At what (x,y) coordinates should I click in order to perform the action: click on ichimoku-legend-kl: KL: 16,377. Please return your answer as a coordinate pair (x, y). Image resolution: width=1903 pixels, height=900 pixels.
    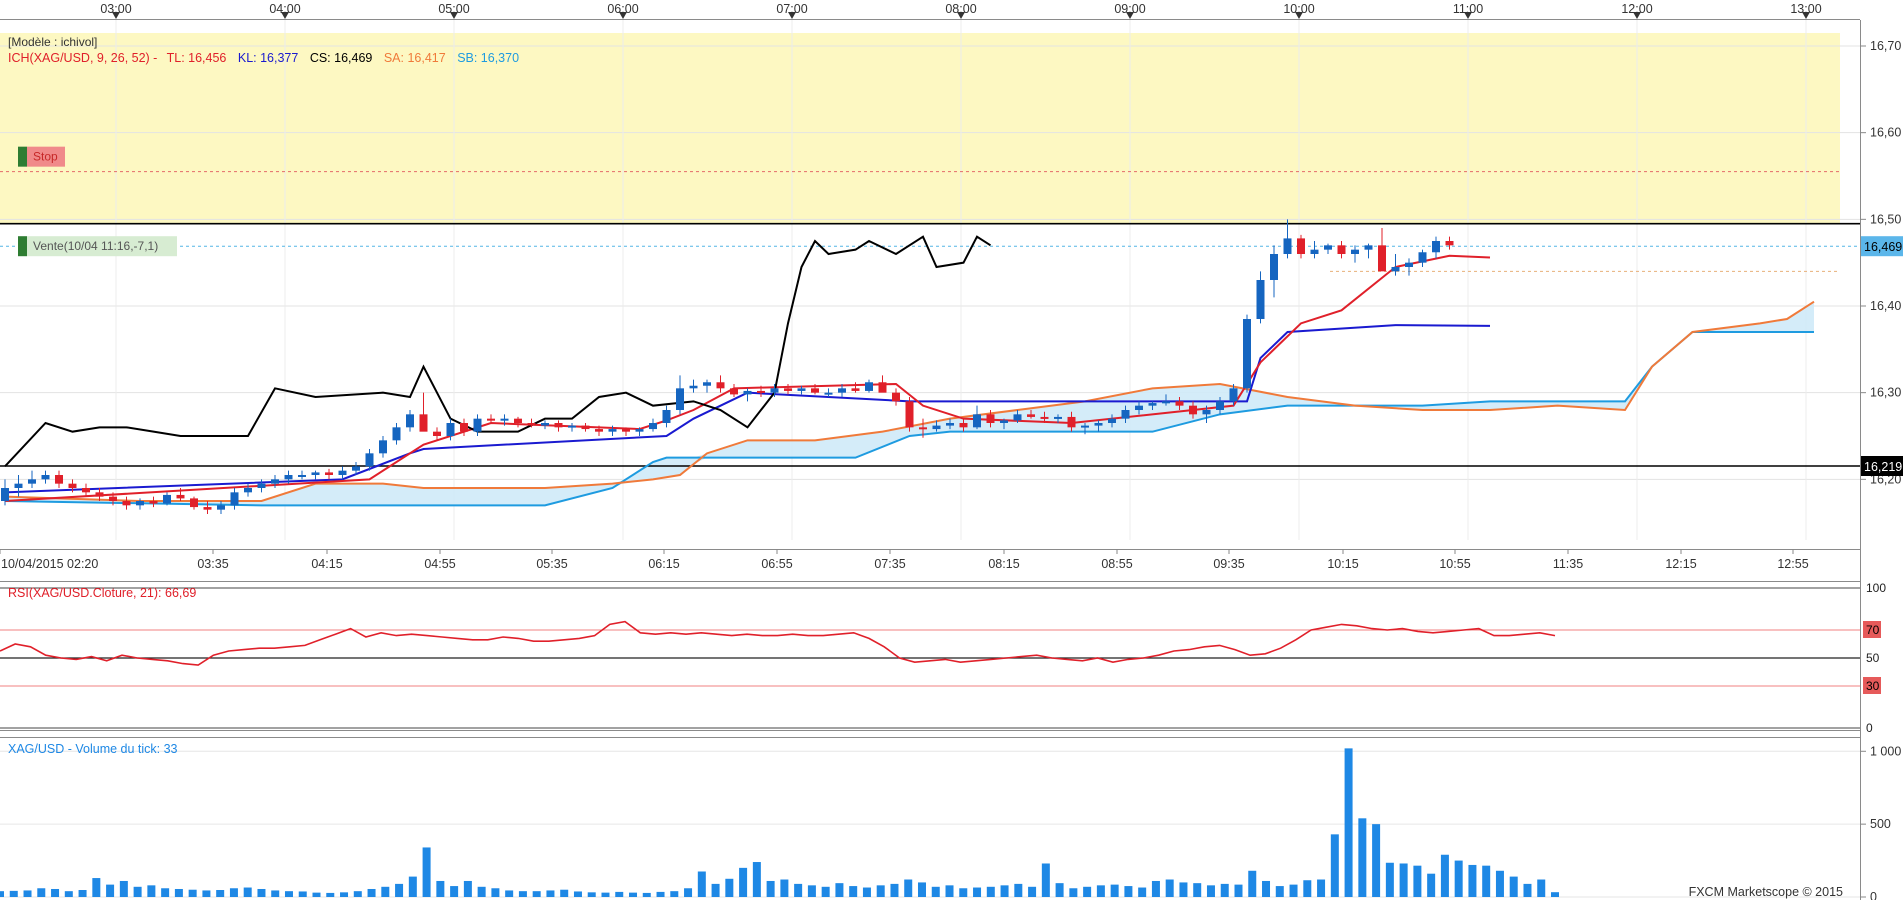
    Looking at the image, I should click on (268, 58).